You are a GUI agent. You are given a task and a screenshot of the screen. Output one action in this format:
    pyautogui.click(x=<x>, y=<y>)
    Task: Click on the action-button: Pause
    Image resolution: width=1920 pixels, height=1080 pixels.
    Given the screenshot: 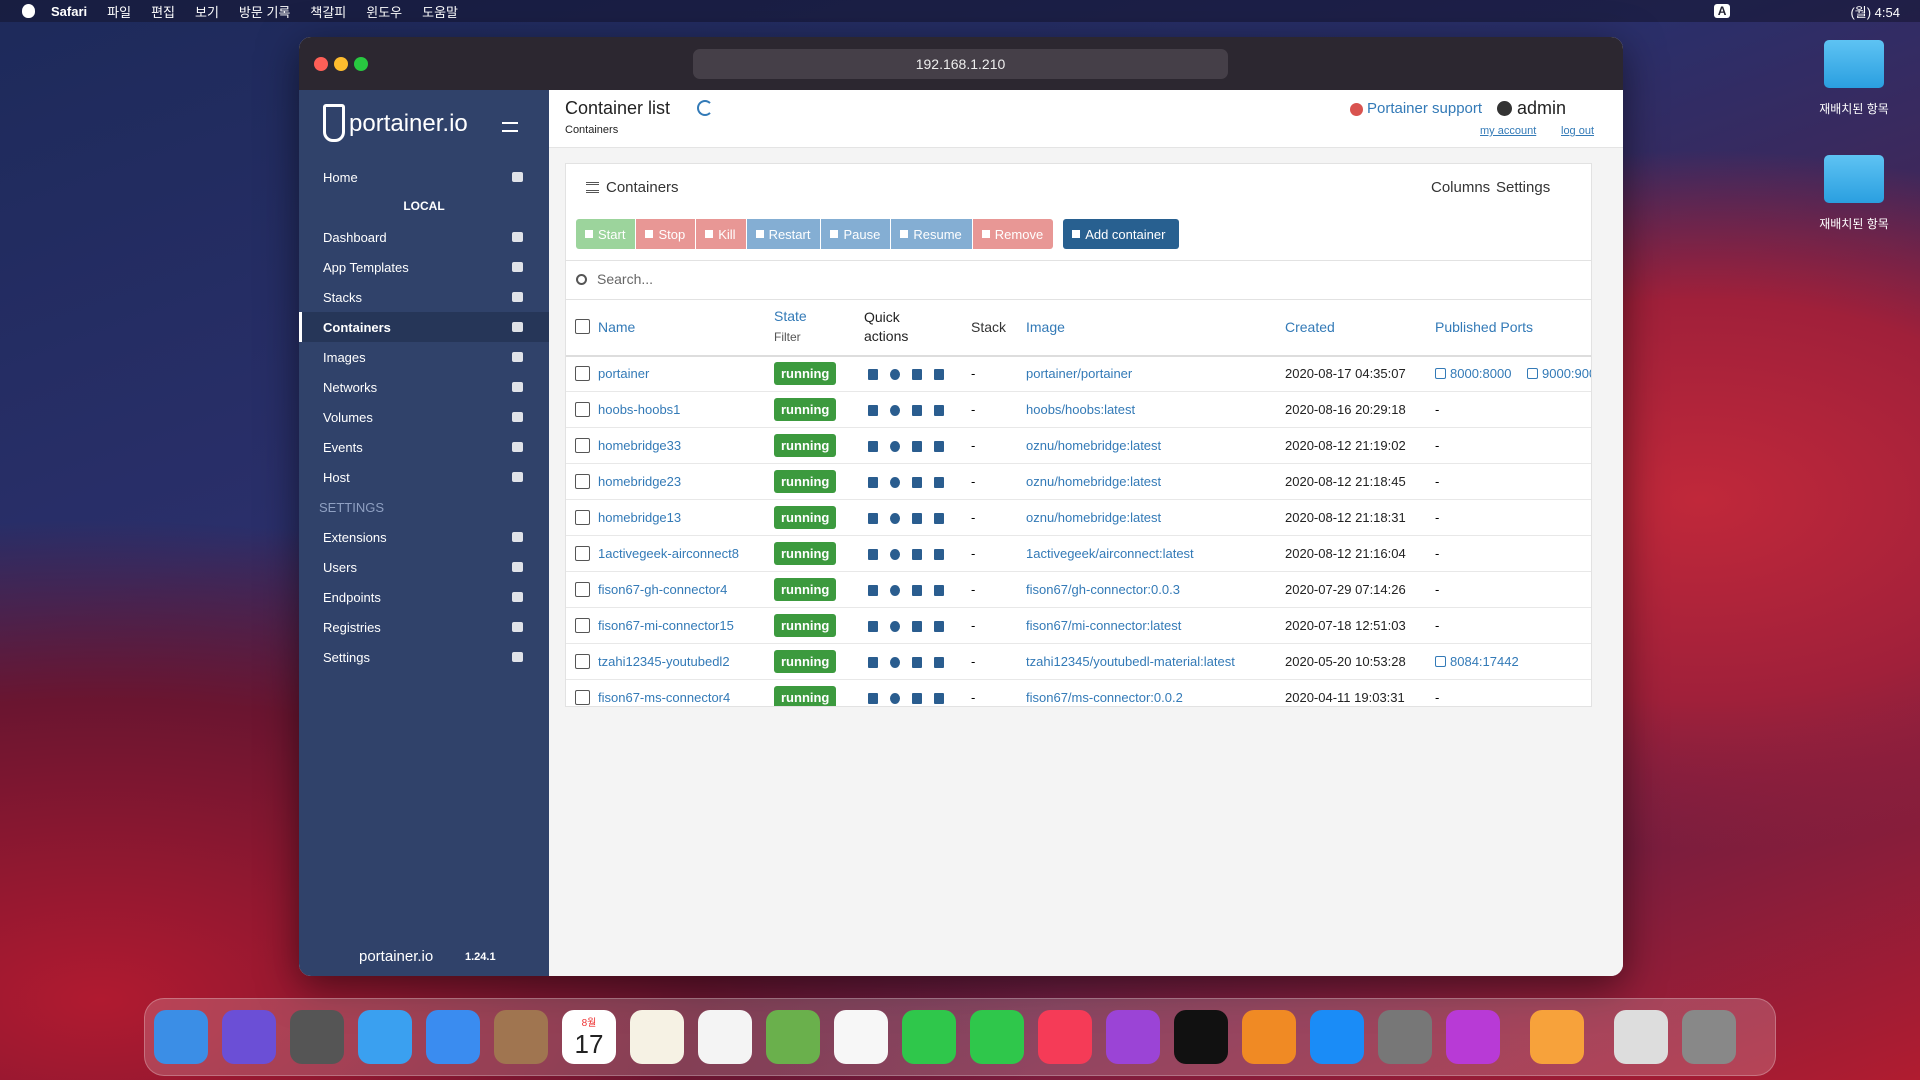 What is the action you would take?
    pyautogui.click(x=856, y=234)
    